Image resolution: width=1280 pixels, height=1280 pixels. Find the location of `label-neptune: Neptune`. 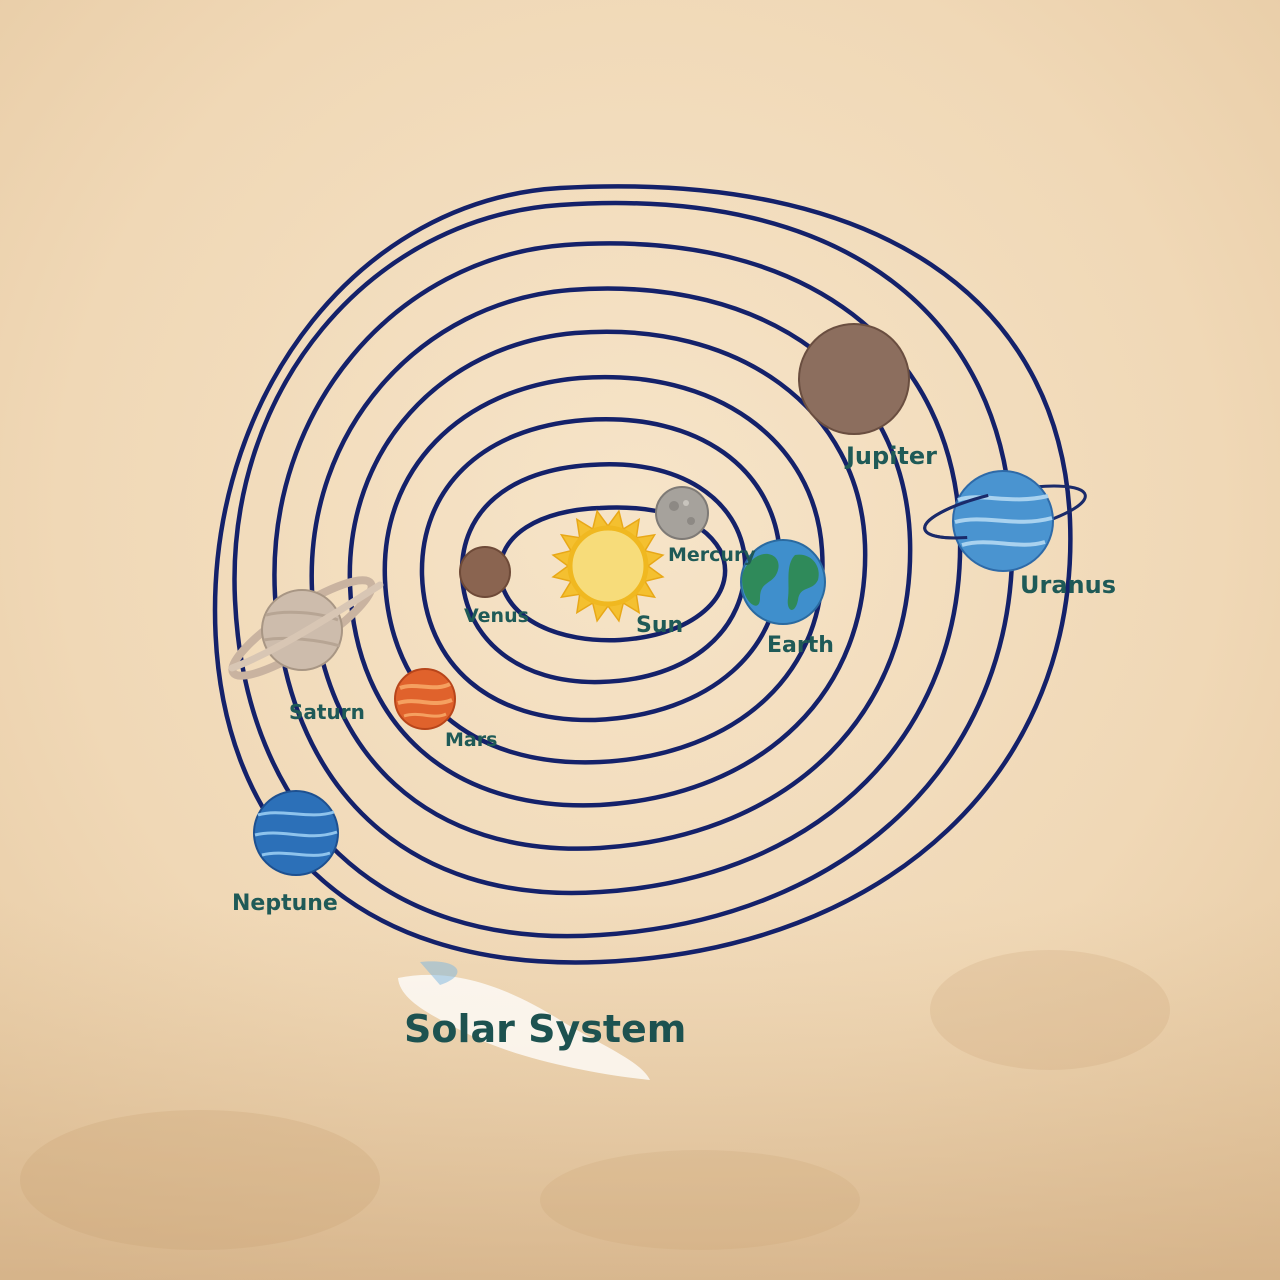

label-neptune: Neptune is located at coordinates (285, 903).